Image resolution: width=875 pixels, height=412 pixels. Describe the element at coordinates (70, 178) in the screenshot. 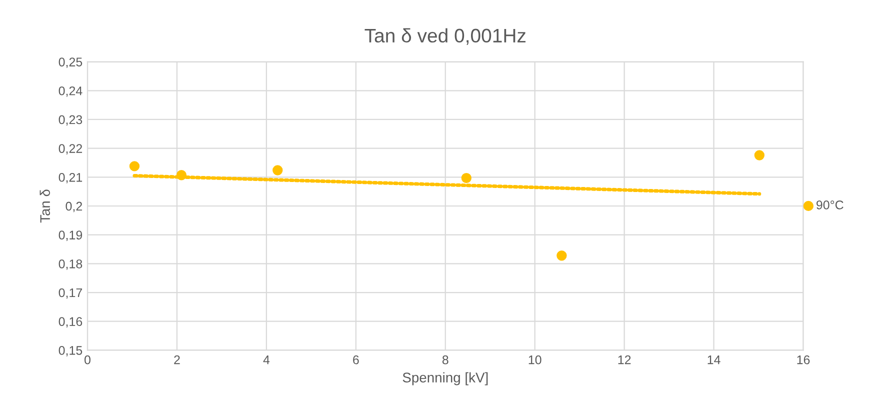

I see `y-tick-label: 0,21` at that location.